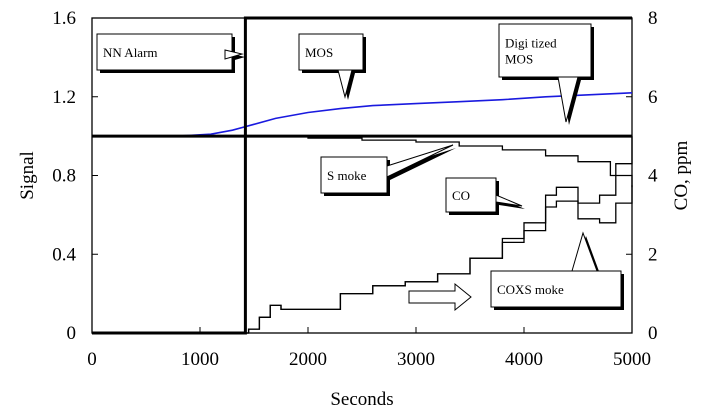 This screenshot has width=702, height=409. What do you see at coordinates (64, 18) in the screenshot?
I see `y-left-tick-label: 1.6` at bounding box center [64, 18].